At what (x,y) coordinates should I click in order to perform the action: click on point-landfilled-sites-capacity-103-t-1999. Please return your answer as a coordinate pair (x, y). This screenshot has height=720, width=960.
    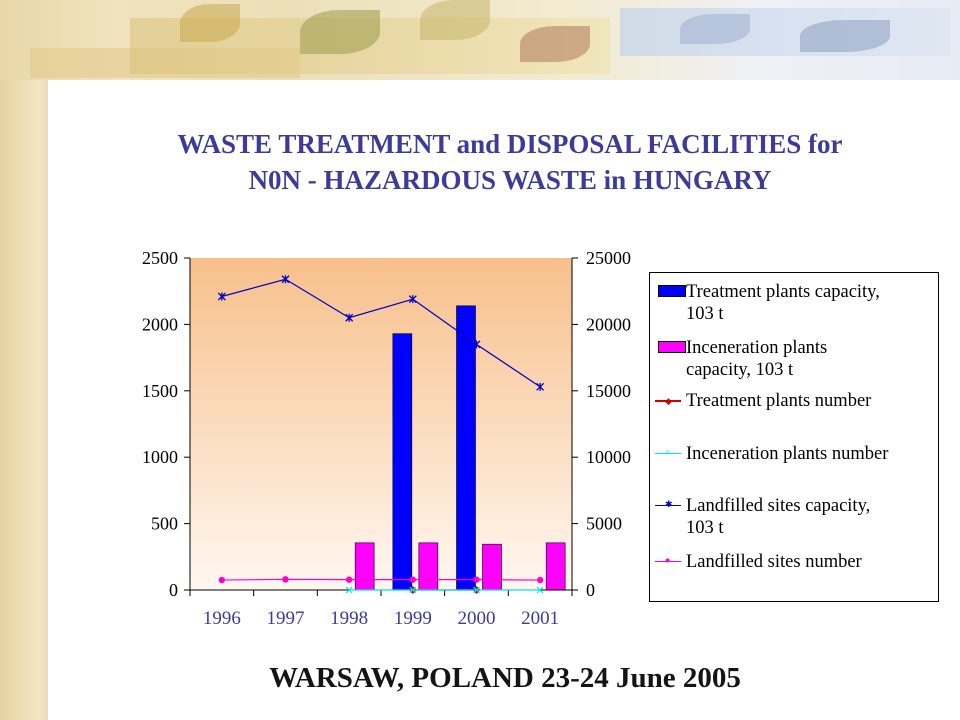
    Looking at the image, I should click on (412, 299).